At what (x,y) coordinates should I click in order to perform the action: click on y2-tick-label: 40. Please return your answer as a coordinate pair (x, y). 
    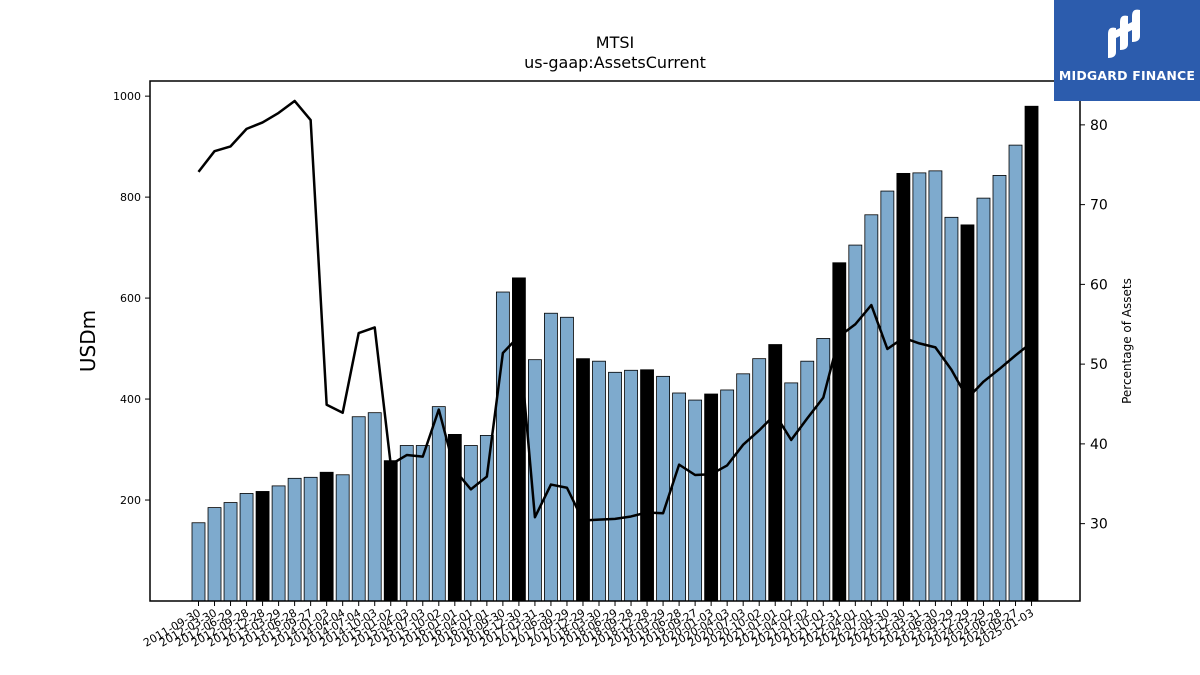
    Looking at the image, I should click on (1099, 445).